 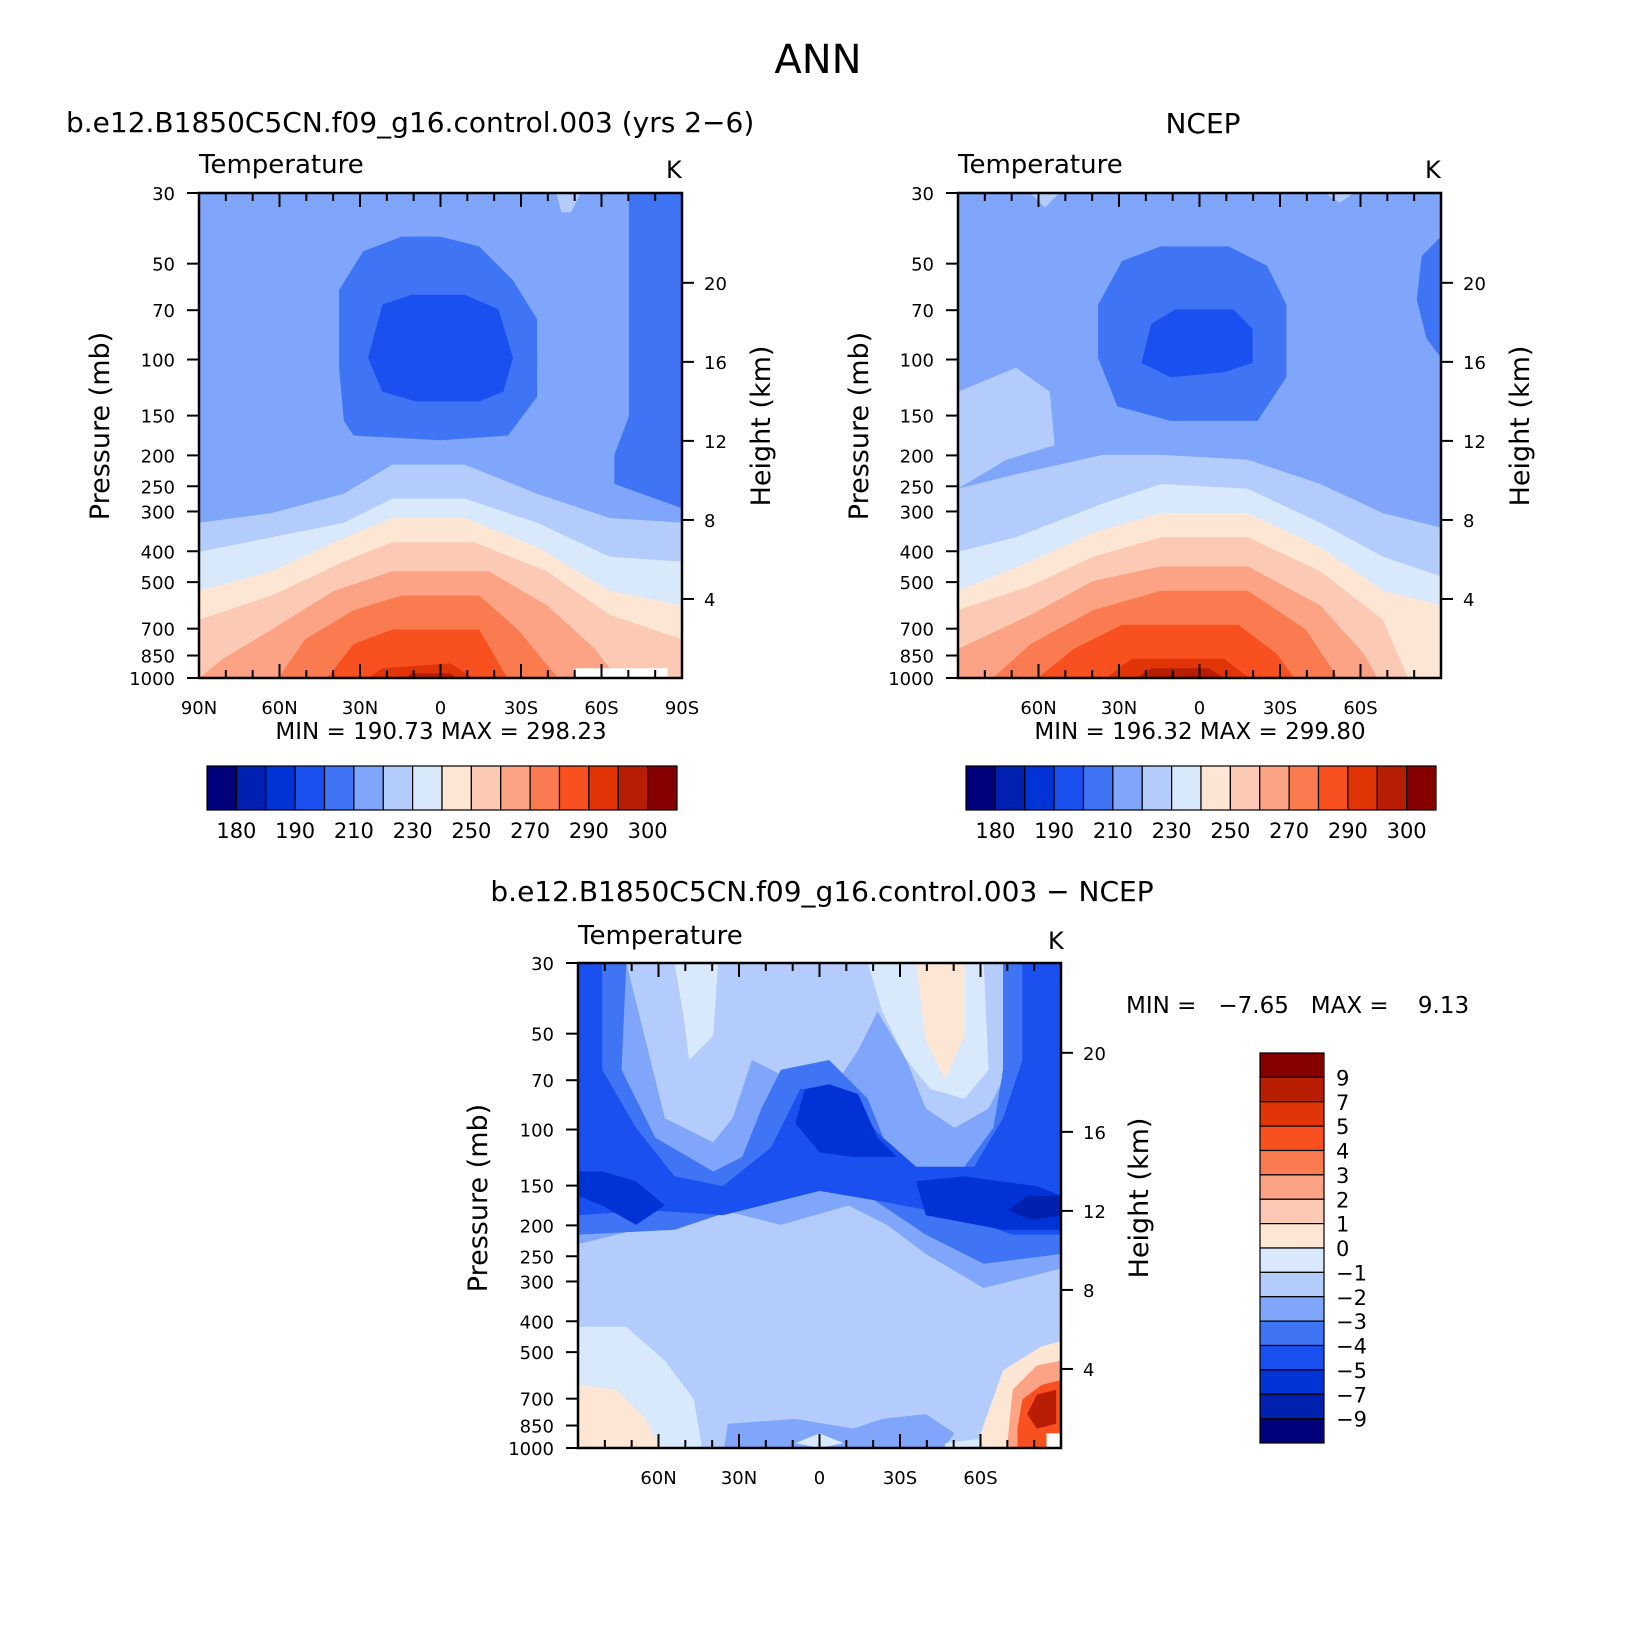 I want to click on colorbar-label: 5, so click(x=1342, y=1127).